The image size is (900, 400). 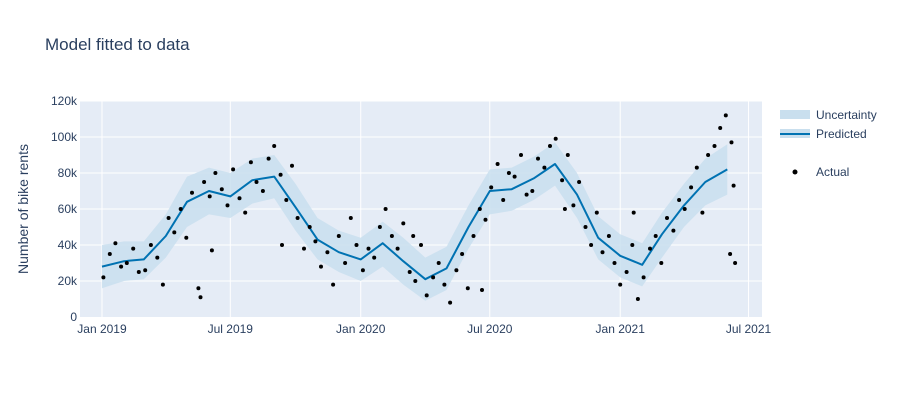 I want to click on legend-swatch-actual, so click(x=795, y=172).